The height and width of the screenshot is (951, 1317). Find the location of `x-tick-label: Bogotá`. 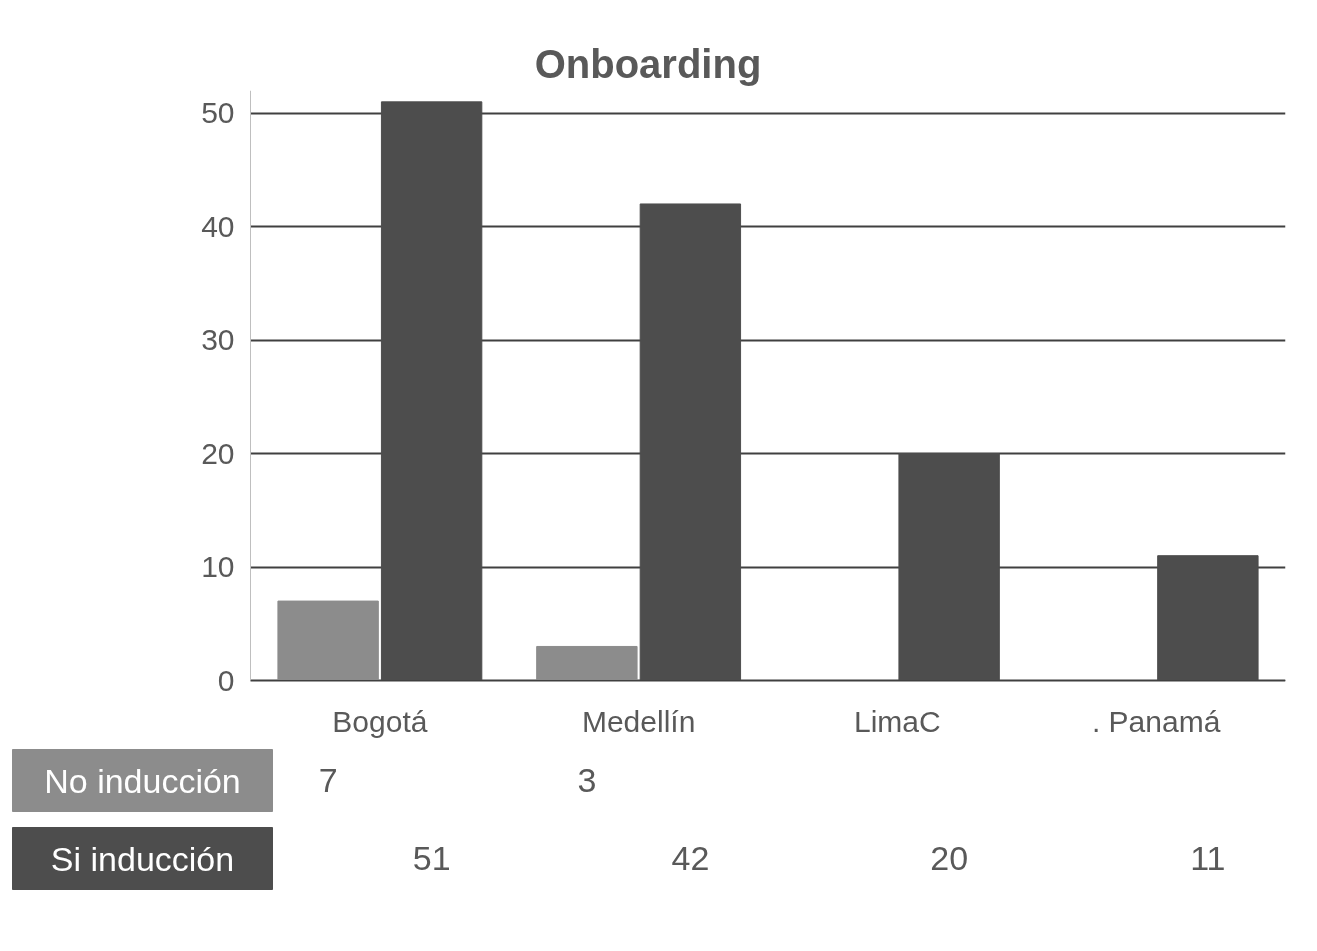

x-tick-label: Bogotá is located at coordinates (380, 721).